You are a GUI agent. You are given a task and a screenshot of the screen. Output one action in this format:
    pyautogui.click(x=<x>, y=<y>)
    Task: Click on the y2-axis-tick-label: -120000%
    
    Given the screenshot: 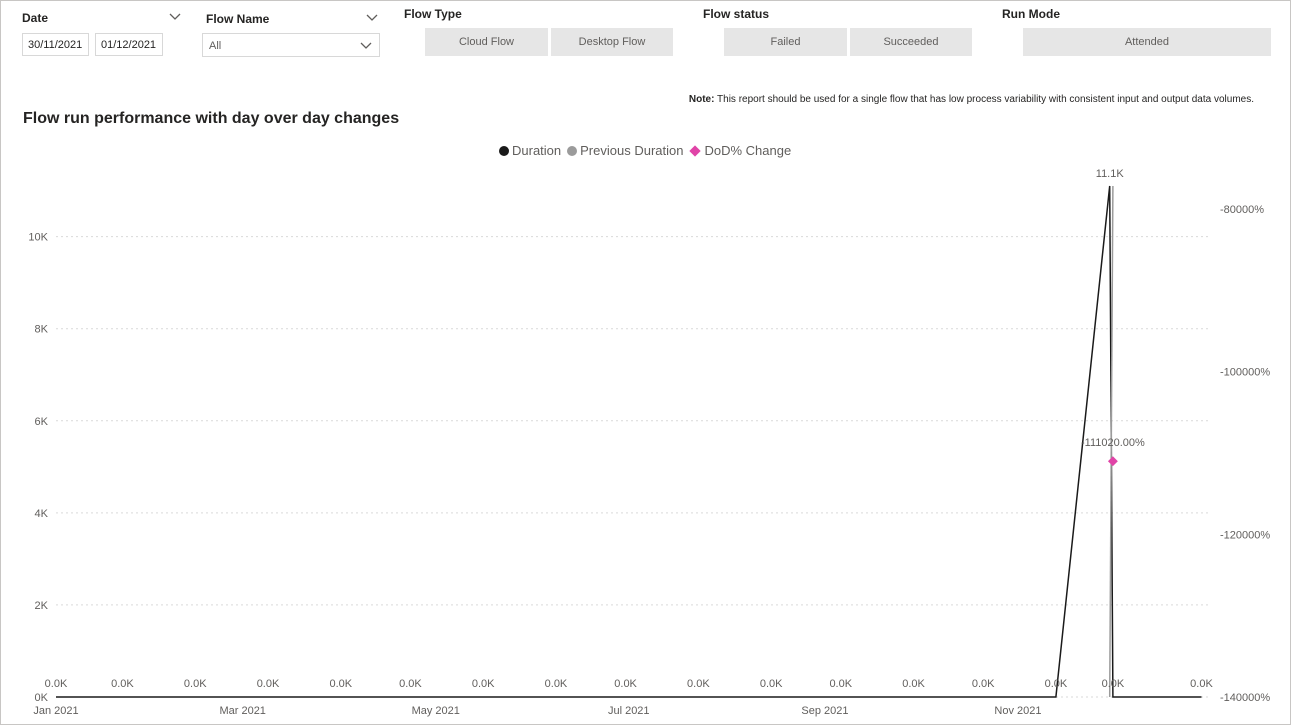 What is the action you would take?
    pyautogui.click(x=1245, y=535)
    